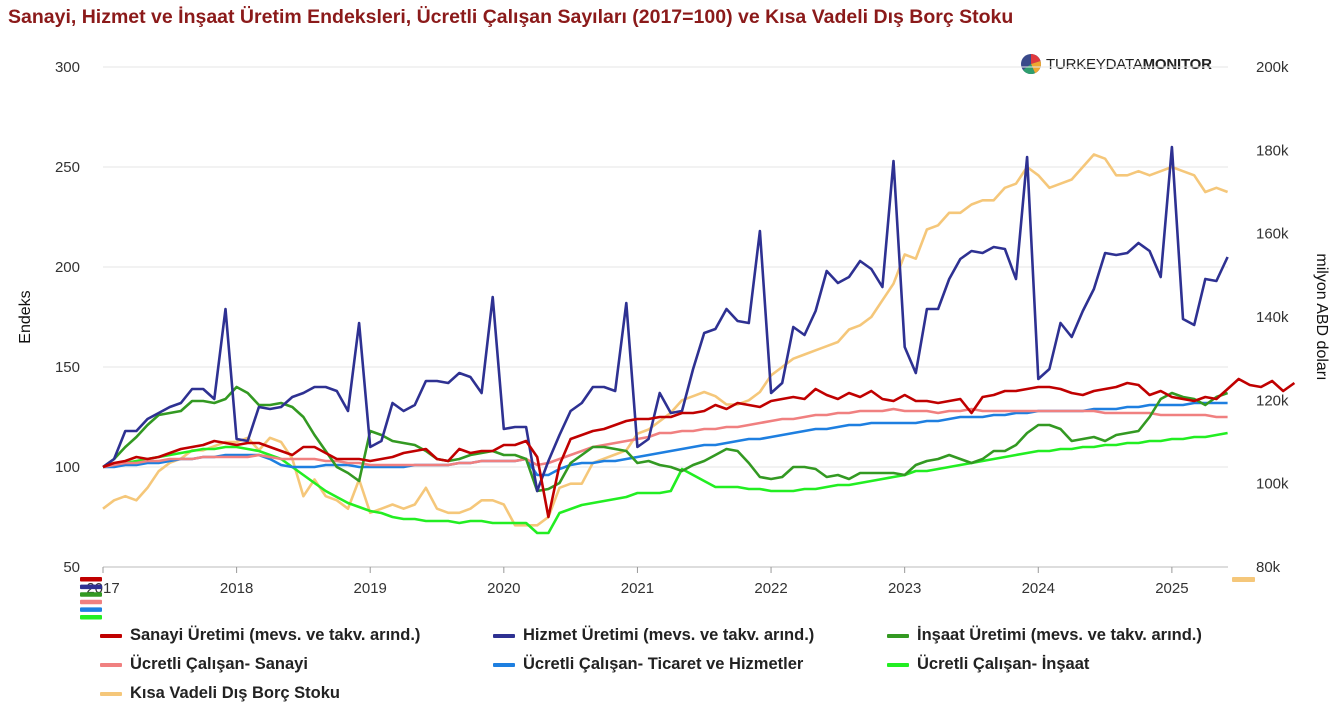  What do you see at coordinates (1177, 64) in the screenshot?
I see `brand-text-part2: MONITOR` at bounding box center [1177, 64].